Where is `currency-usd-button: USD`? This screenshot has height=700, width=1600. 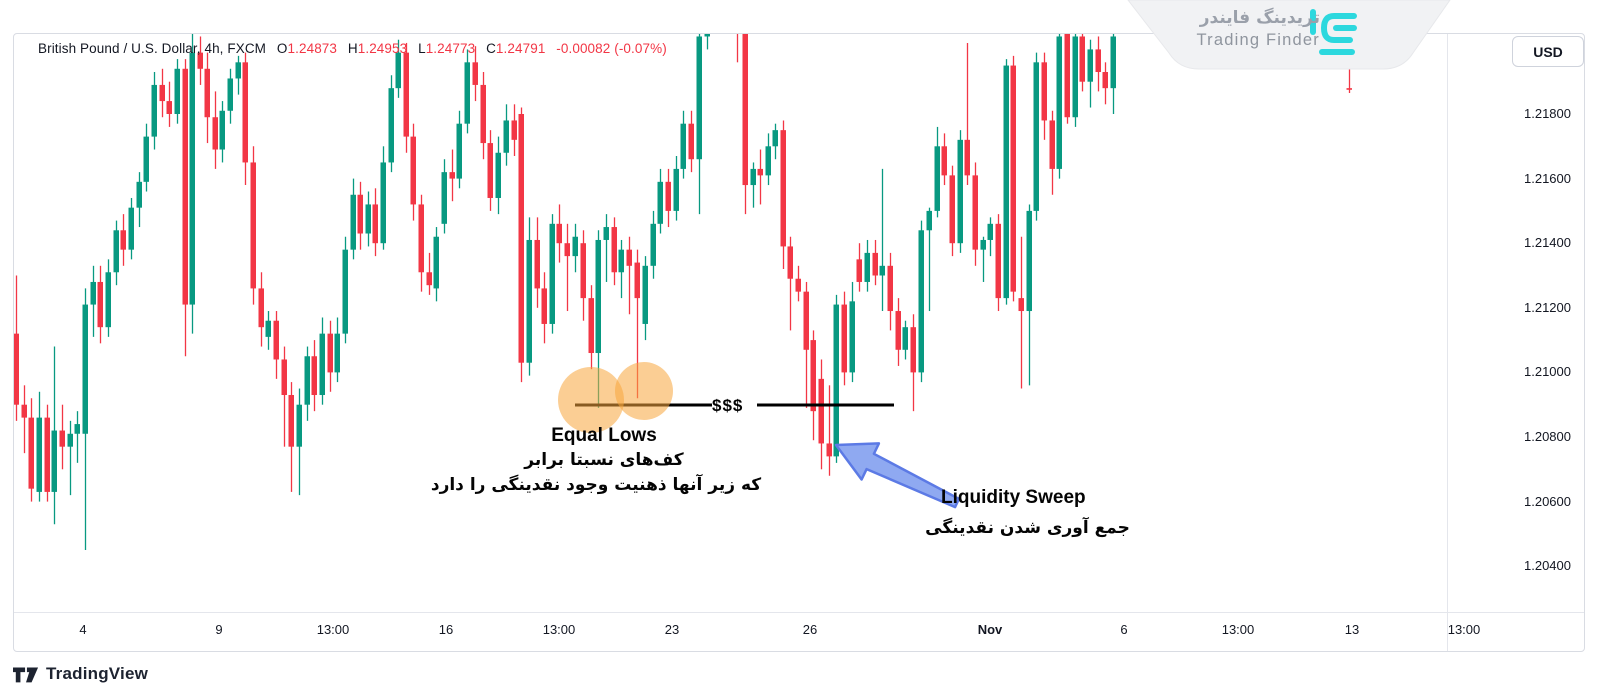
currency-usd-button: USD is located at coordinates (1548, 51).